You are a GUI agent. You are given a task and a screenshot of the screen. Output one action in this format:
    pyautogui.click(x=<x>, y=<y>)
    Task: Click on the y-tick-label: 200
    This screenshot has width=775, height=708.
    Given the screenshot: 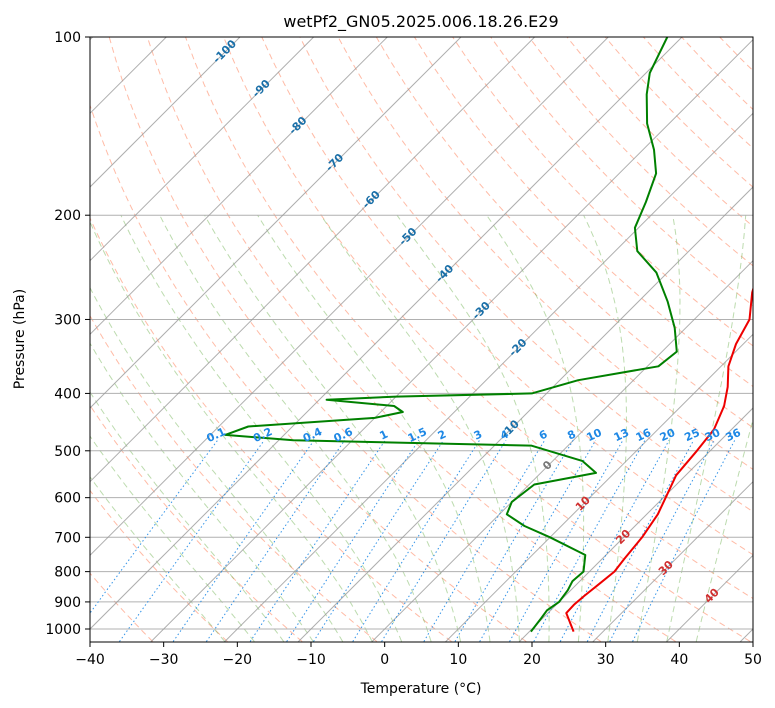 What is the action you would take?
    pyautogui.click(x=67, y=216)
    